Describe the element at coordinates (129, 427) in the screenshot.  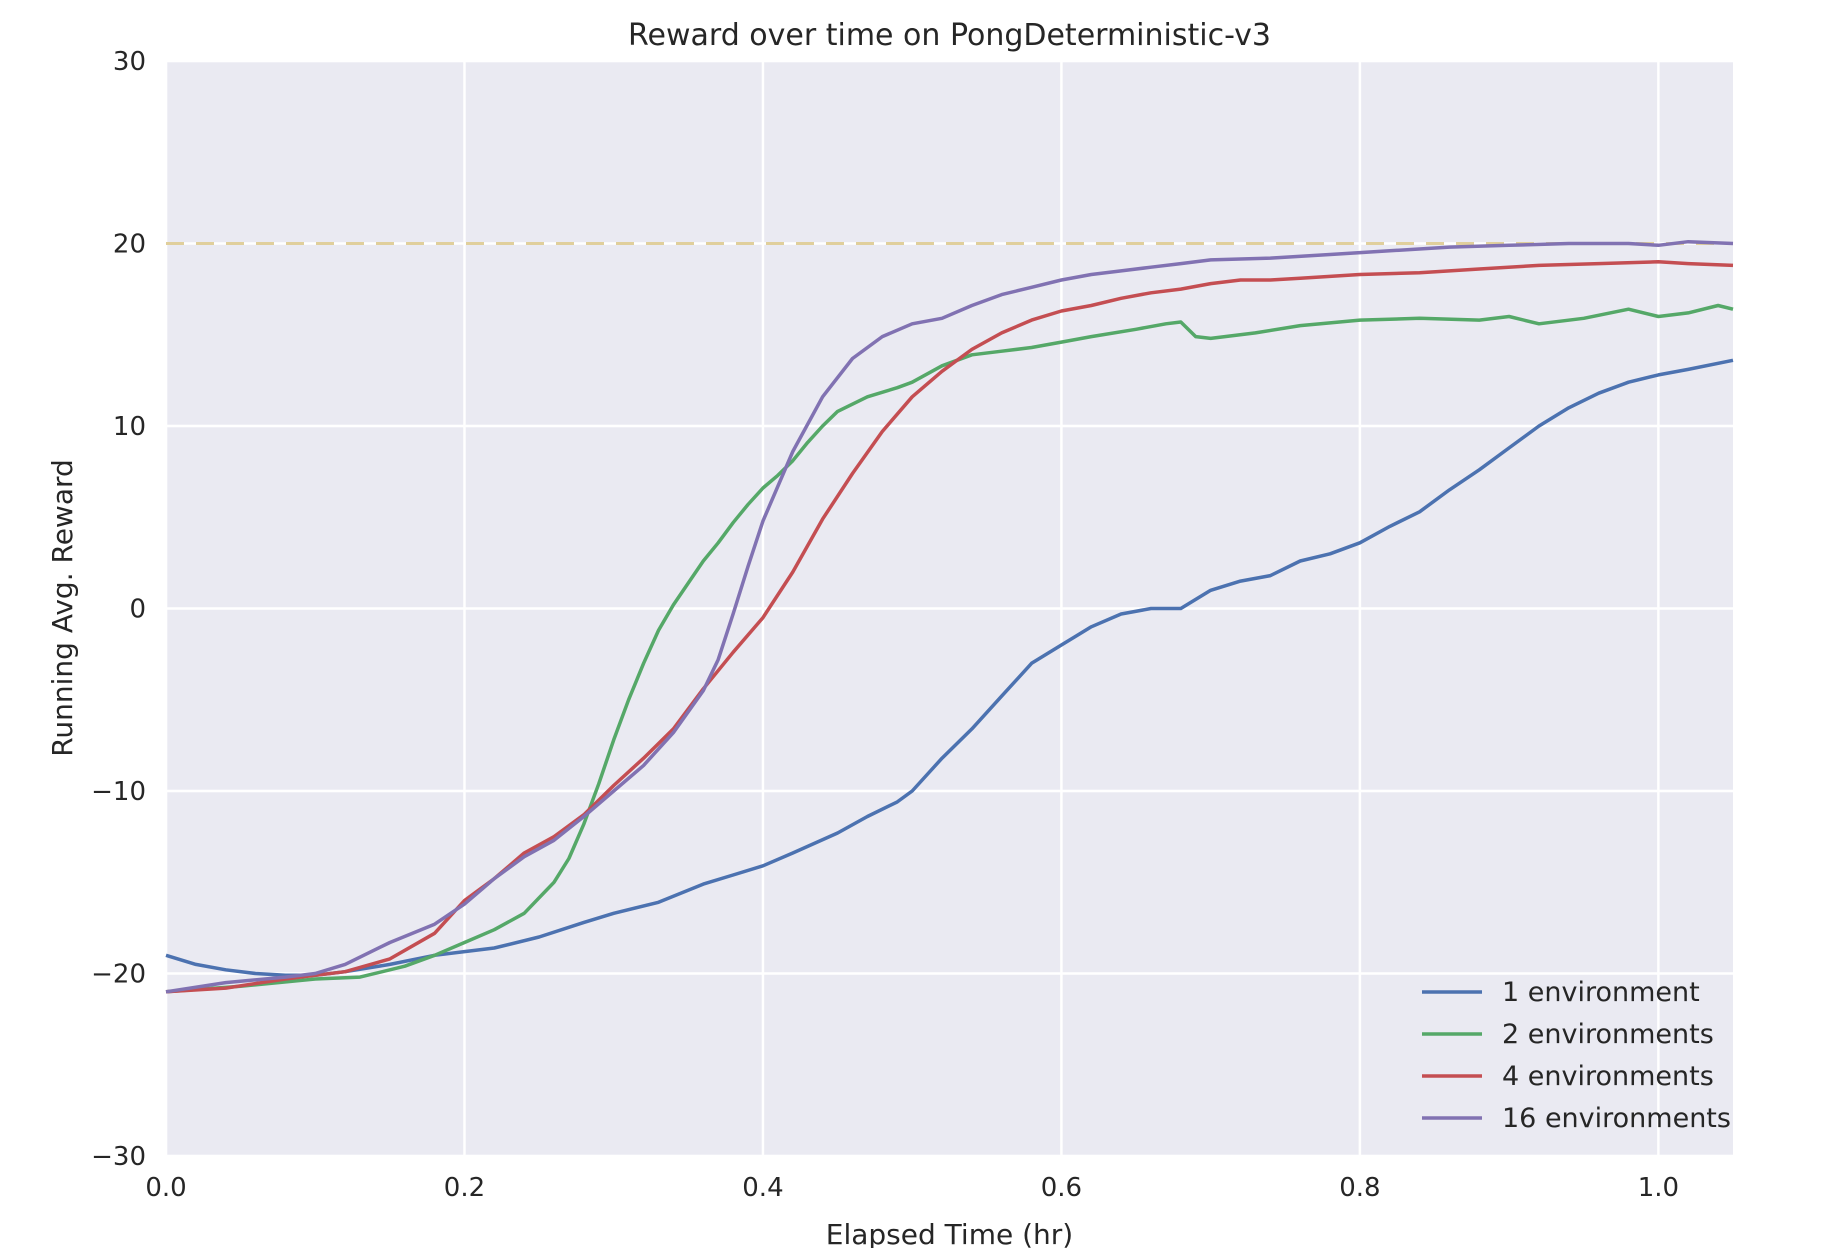
I see `y-tick-label: 10` at that location.